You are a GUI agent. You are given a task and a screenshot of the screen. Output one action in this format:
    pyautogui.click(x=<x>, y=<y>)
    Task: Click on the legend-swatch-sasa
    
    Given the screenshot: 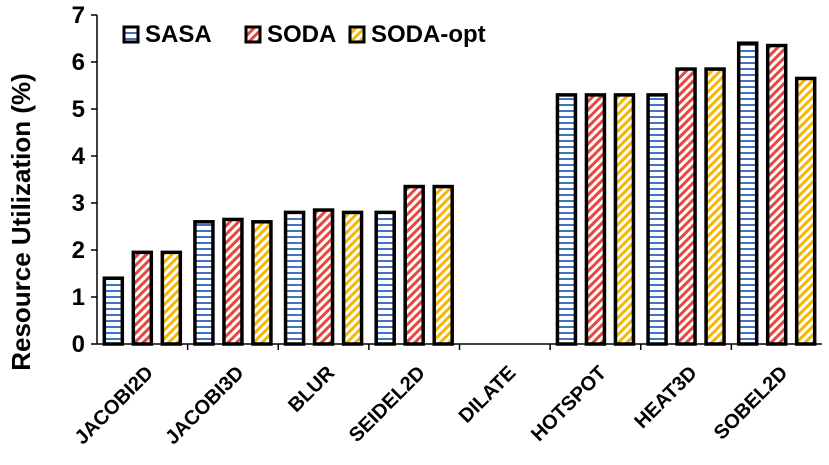 What is the action you would take?
    pyautogui.click(x=131, y=34)
    